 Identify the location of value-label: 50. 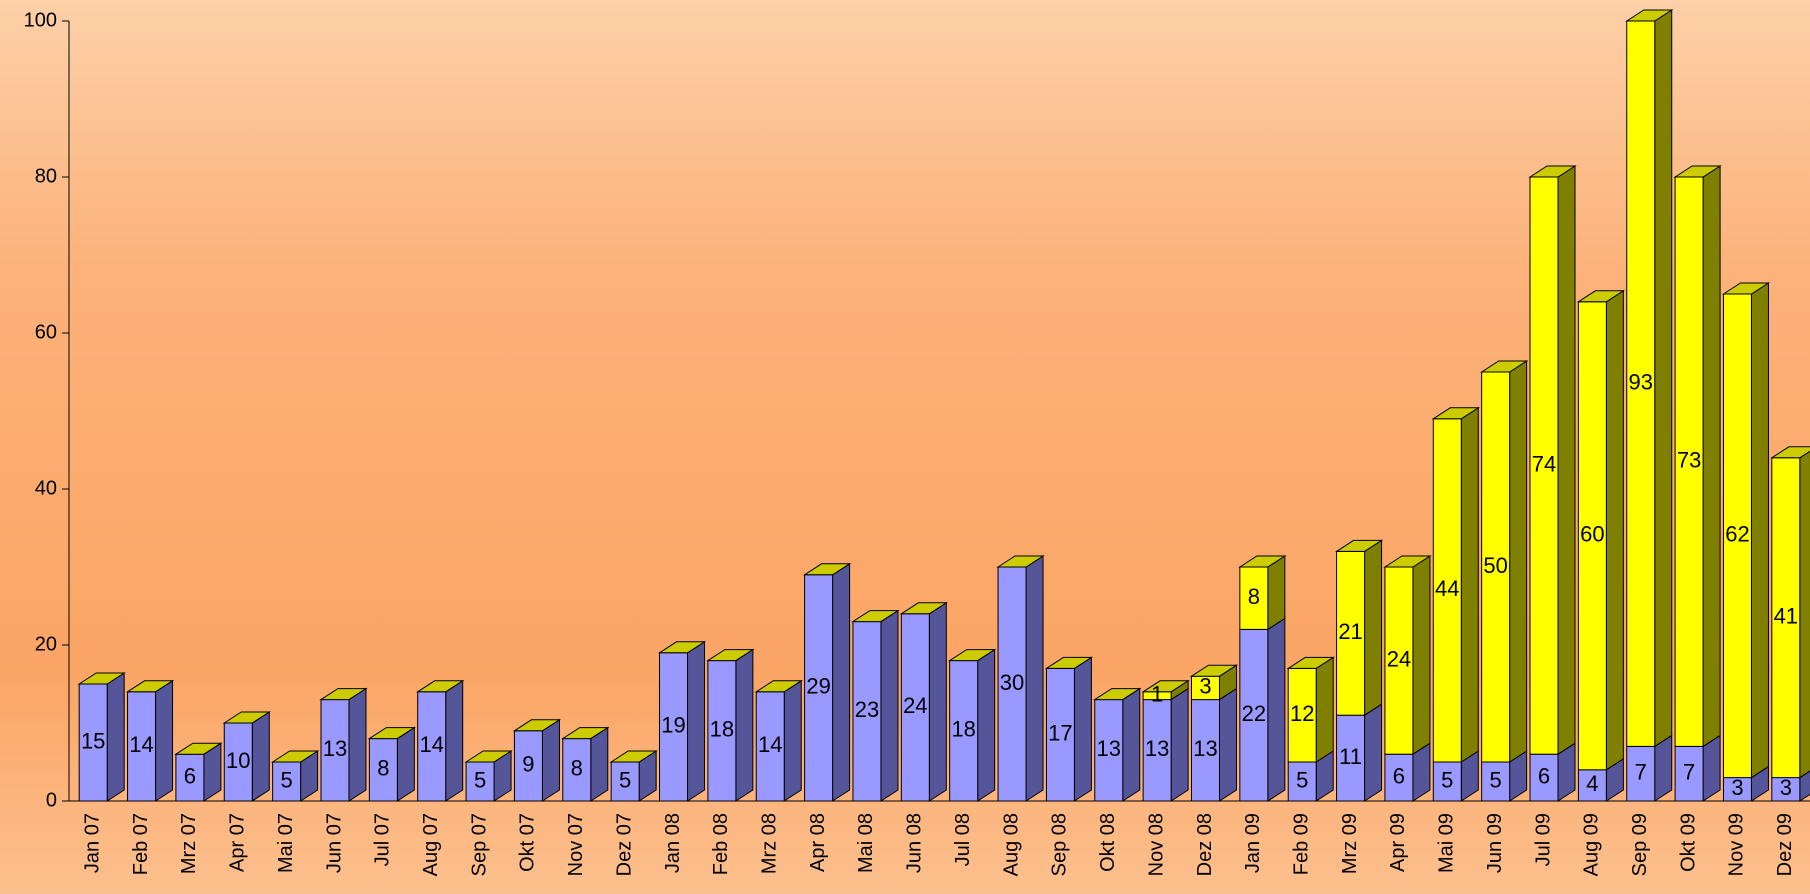
(1495, 565).